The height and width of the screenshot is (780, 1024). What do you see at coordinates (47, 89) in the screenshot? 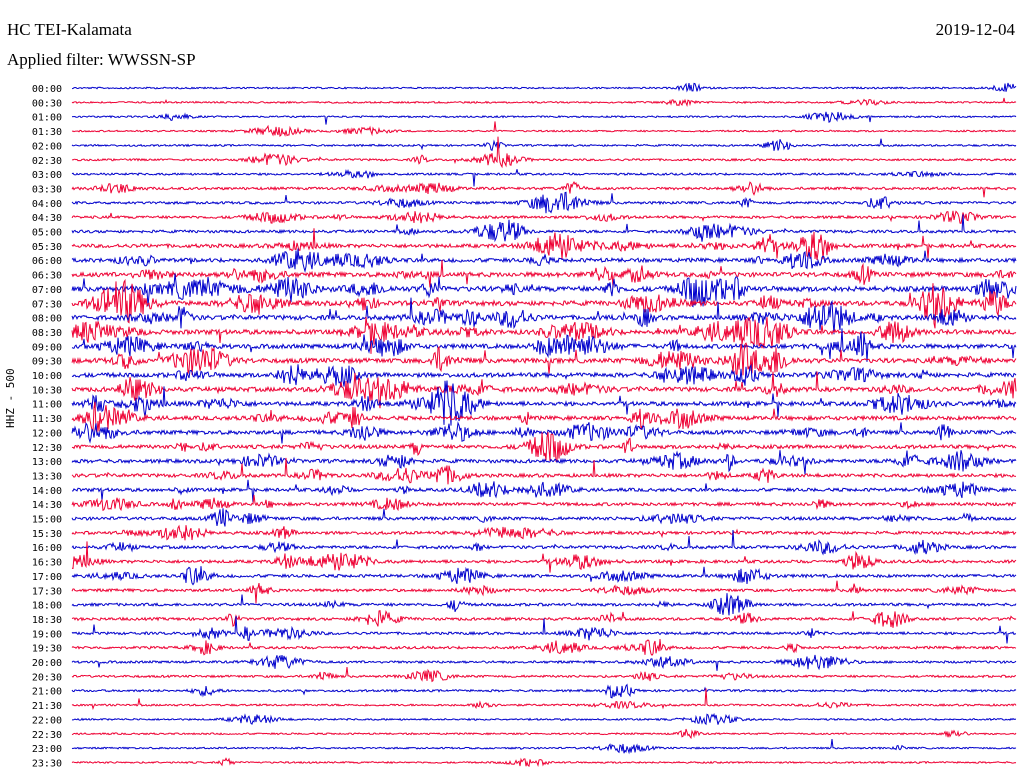
I see `time-tick-label: 00:00` at bounding box center [47, 89].